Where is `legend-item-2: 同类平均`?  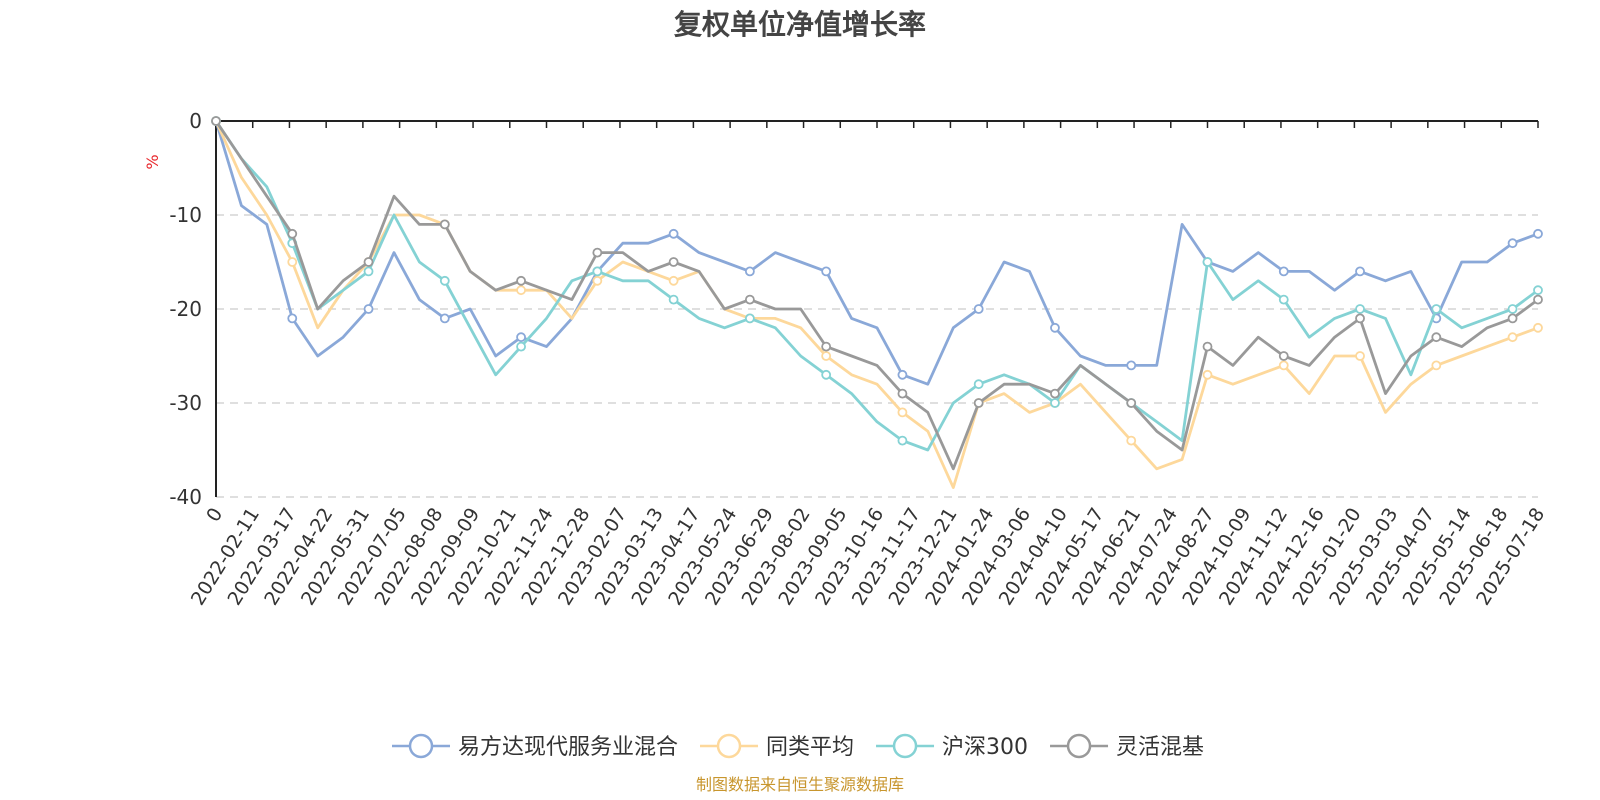
legend-item-2: 同类平均 is located at coordinates (777, 746).